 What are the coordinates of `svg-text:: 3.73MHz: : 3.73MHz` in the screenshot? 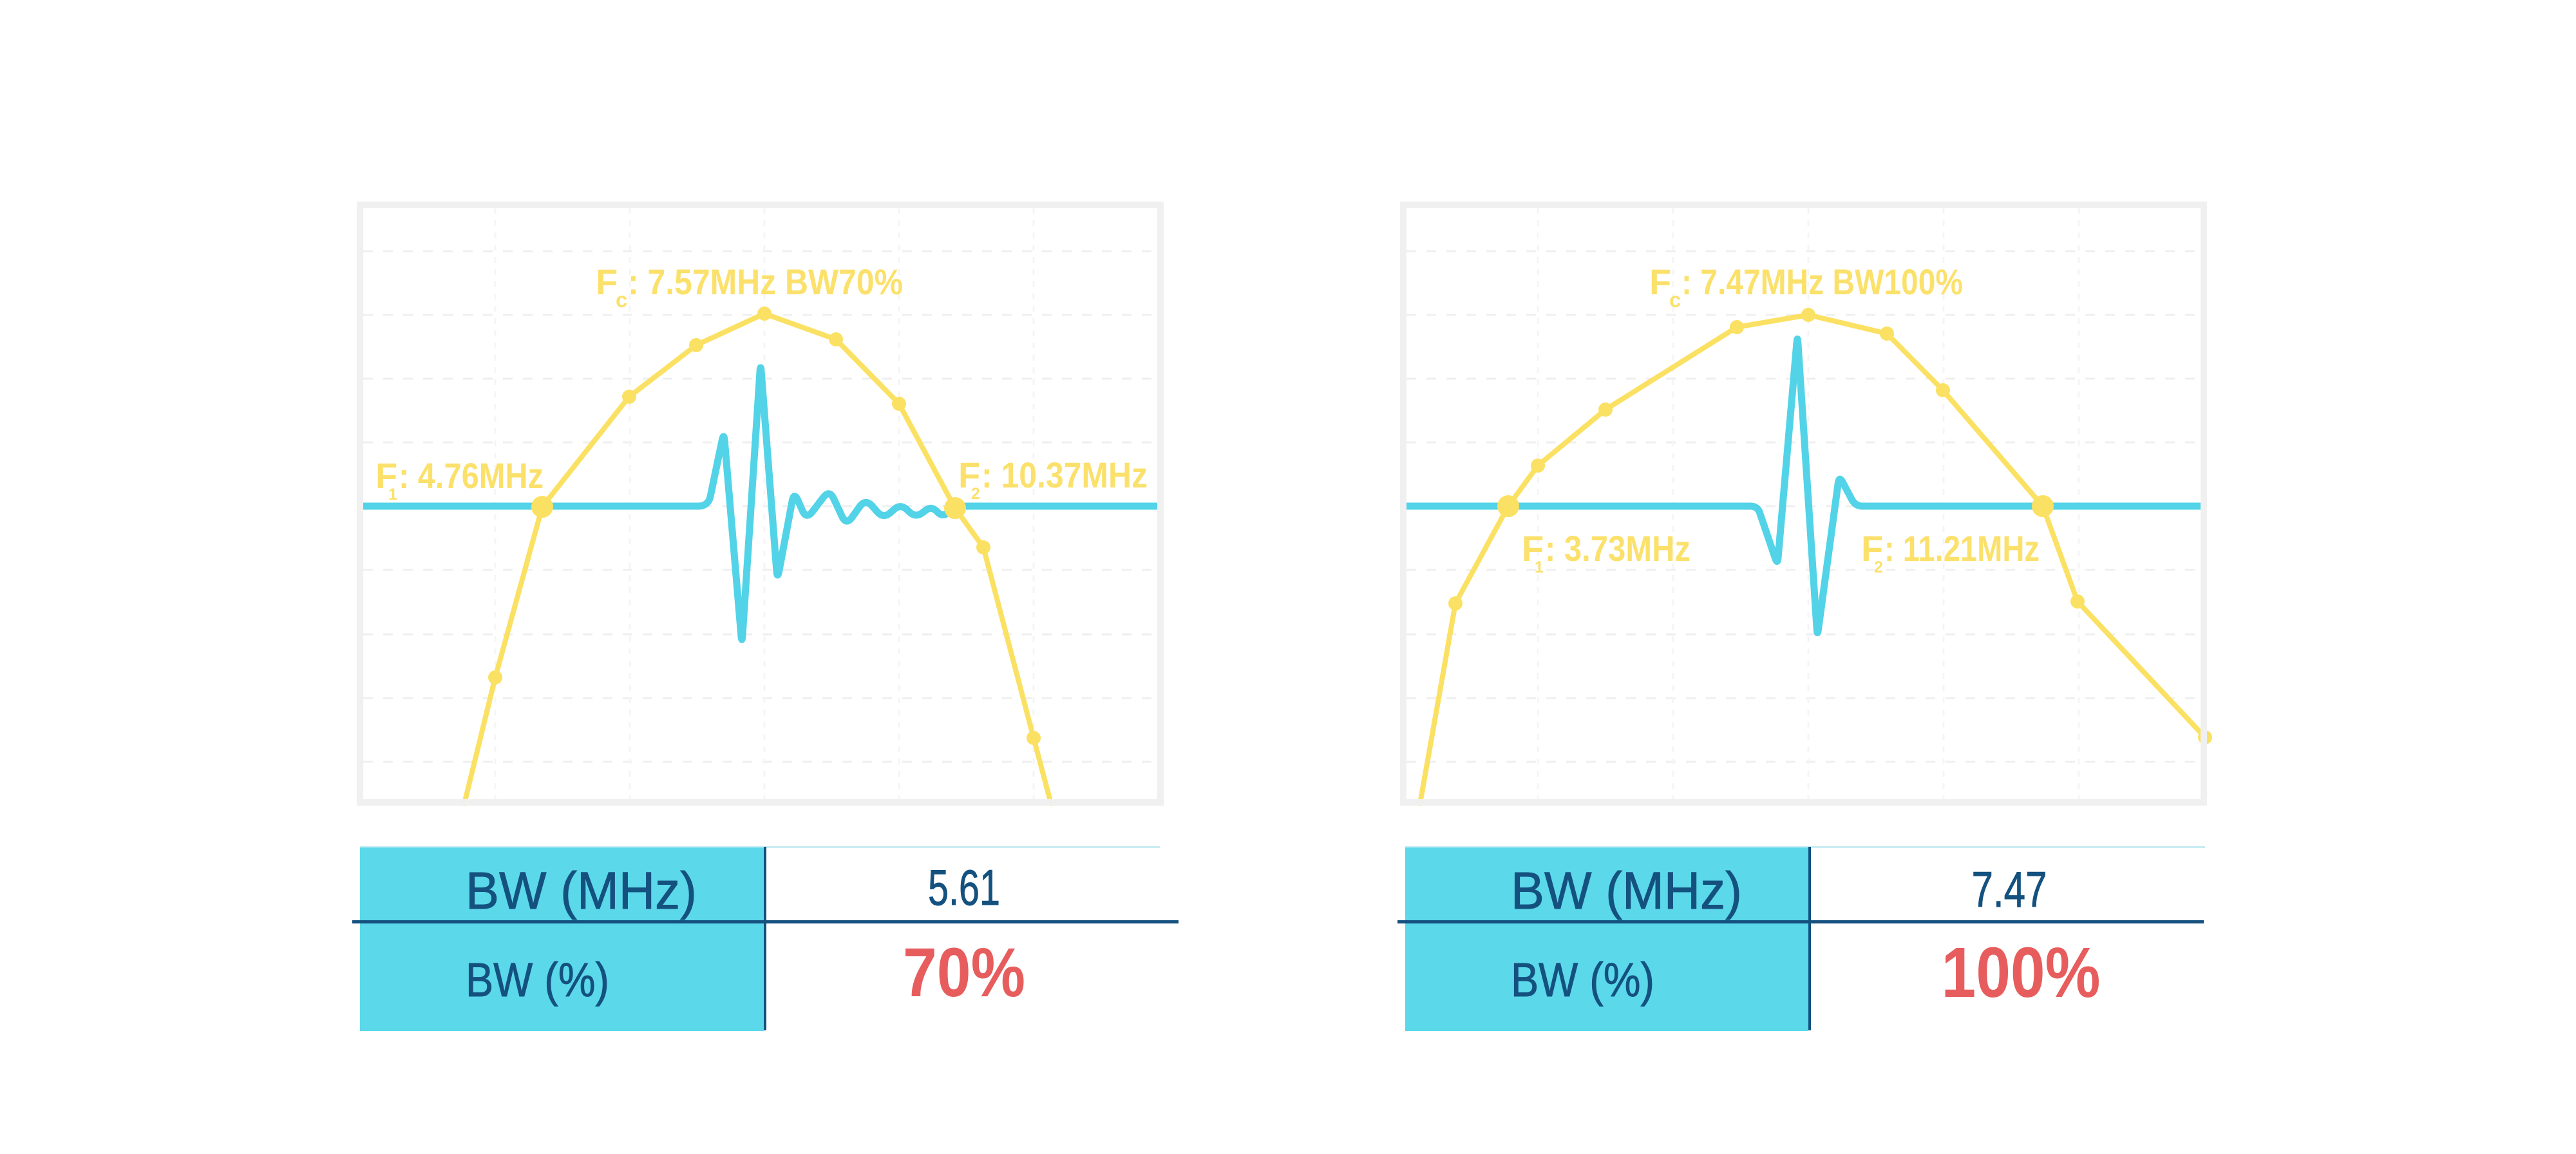 It's located at (1618, 548).